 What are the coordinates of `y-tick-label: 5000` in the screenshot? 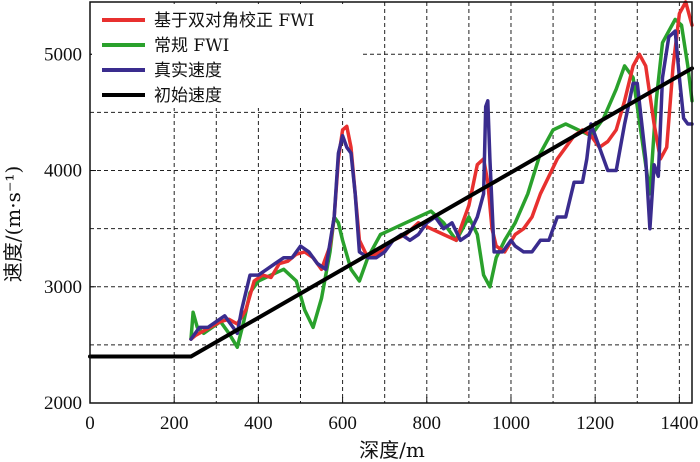 It's located at (63, 54).